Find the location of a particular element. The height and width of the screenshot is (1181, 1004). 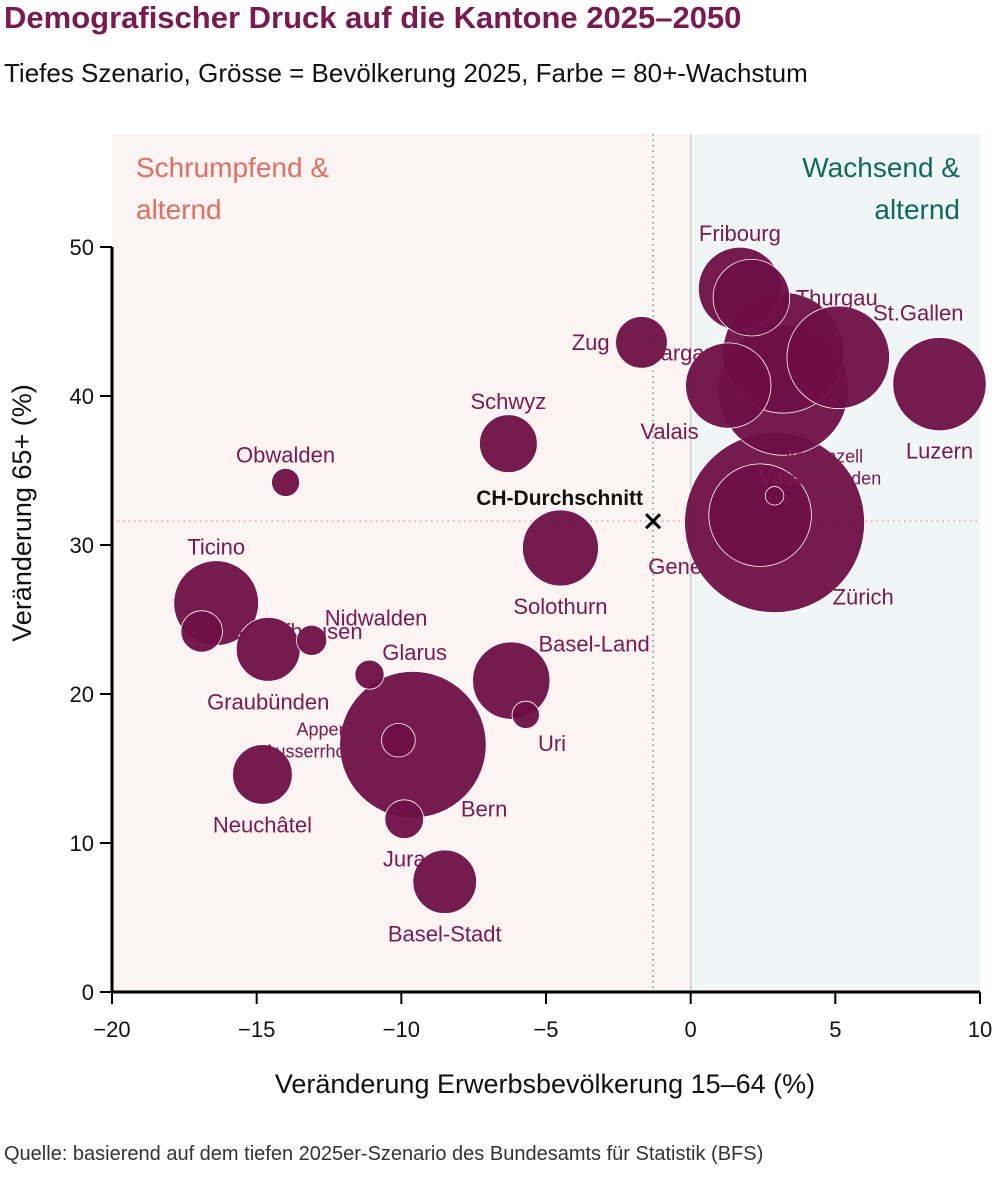

bubble-label: Aargau is located at coordinates (681, 352).